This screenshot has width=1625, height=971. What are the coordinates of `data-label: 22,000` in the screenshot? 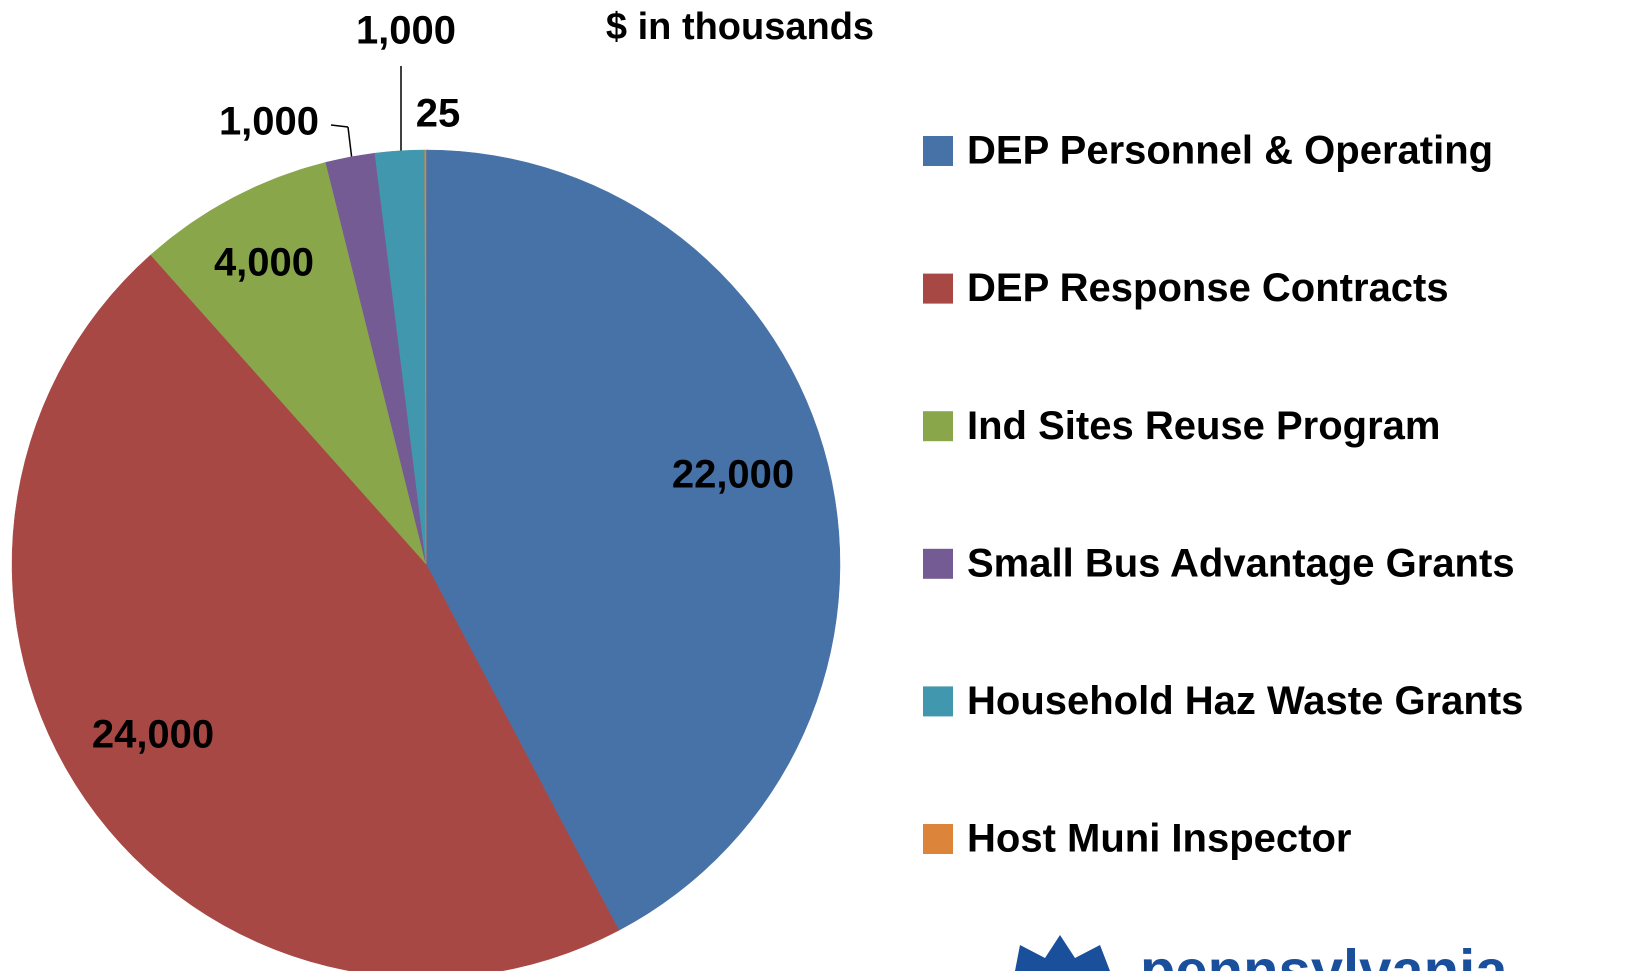 It's located at (733, 475).